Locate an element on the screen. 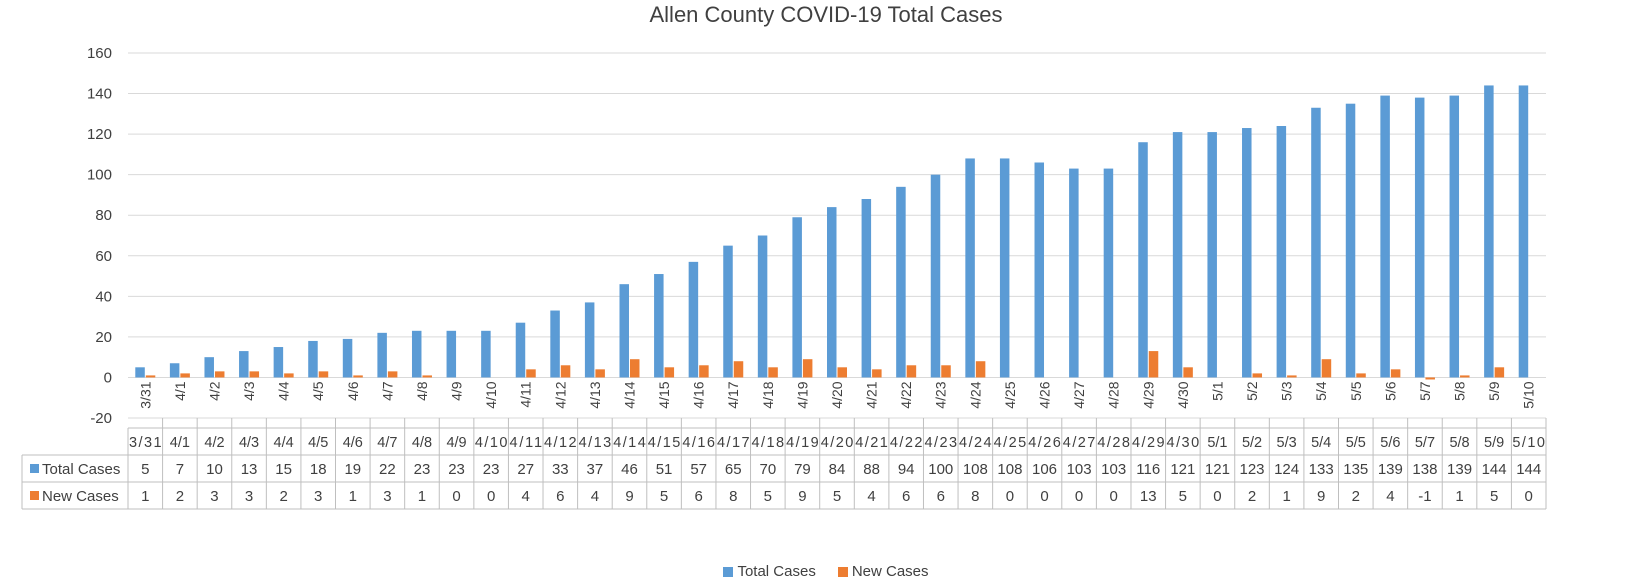 Image resolution: width=1652 pixels, height=585 pixels. table-value-cell: 65 is located at coordinates (733, 469).